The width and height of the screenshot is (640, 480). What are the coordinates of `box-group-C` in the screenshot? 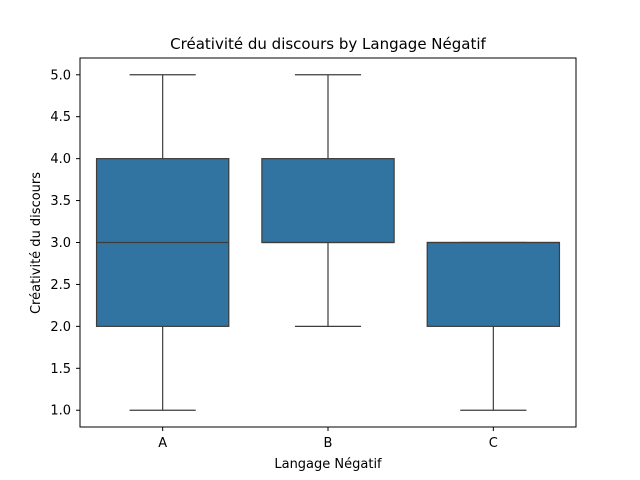 It's located at (493, 326).